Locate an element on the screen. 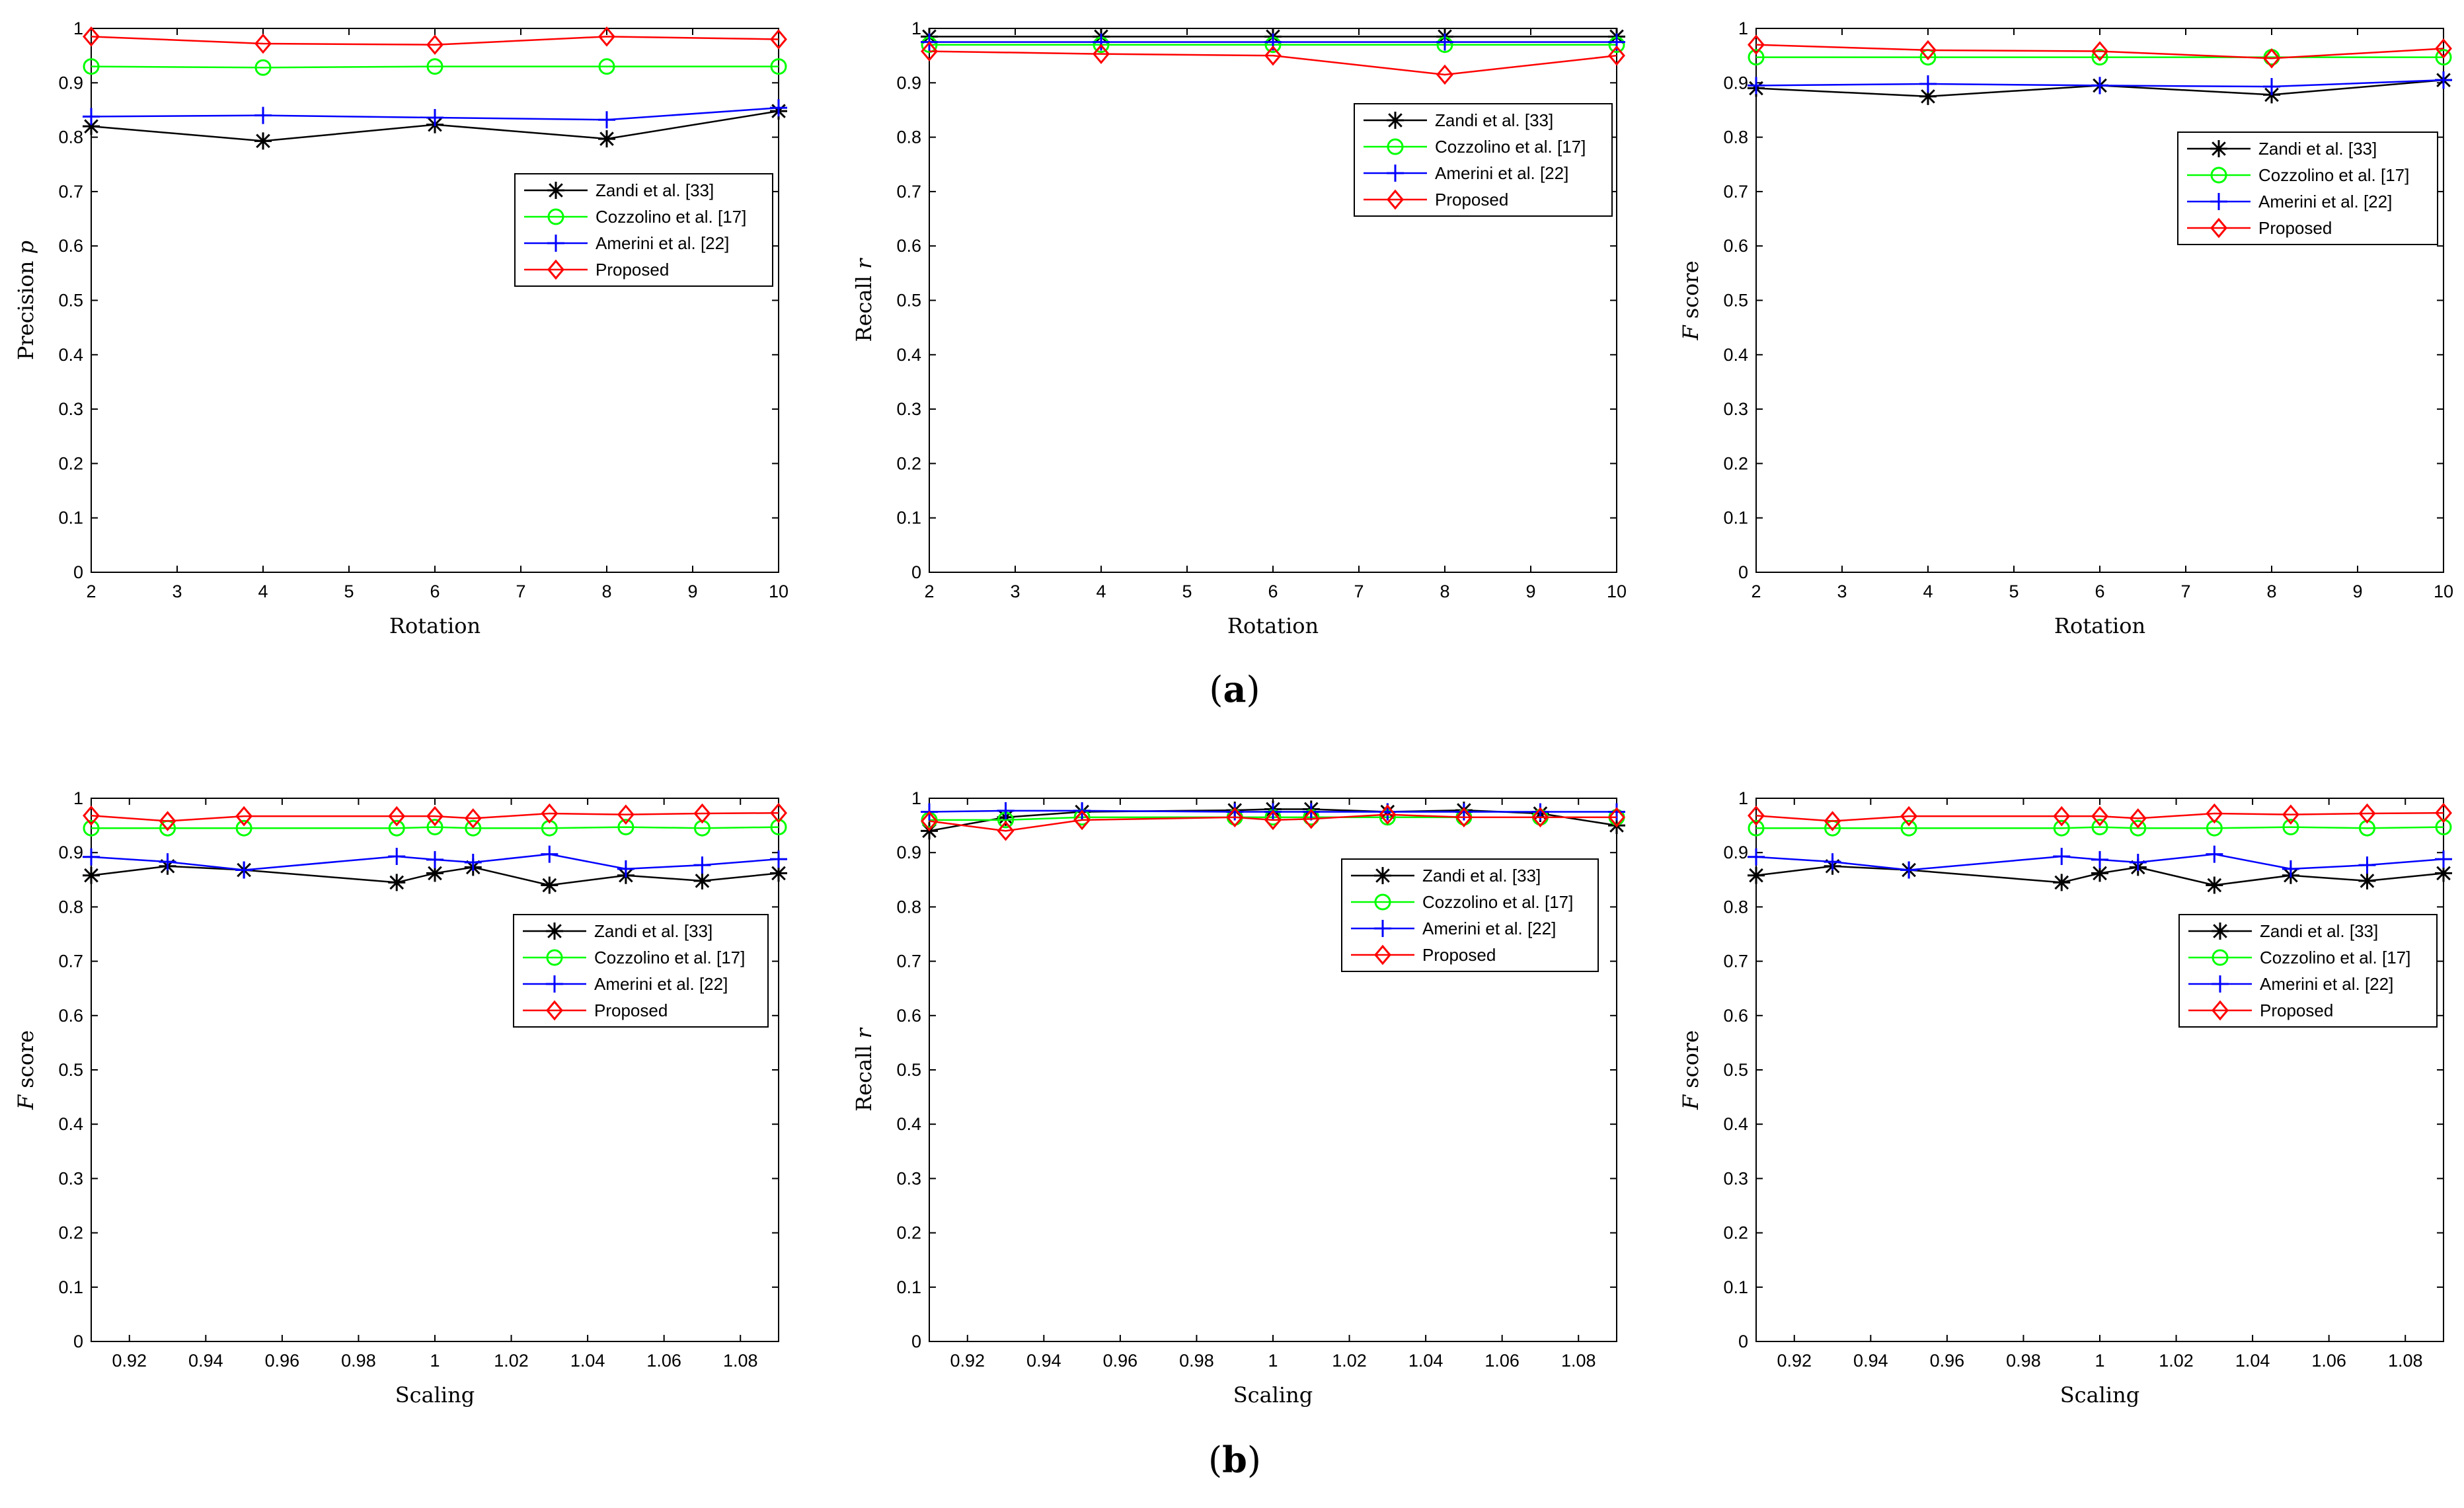 The height and width of the screenshot is (1508, 2464). x-tick-label: 0.92 is located at coordinates (967, 1361).